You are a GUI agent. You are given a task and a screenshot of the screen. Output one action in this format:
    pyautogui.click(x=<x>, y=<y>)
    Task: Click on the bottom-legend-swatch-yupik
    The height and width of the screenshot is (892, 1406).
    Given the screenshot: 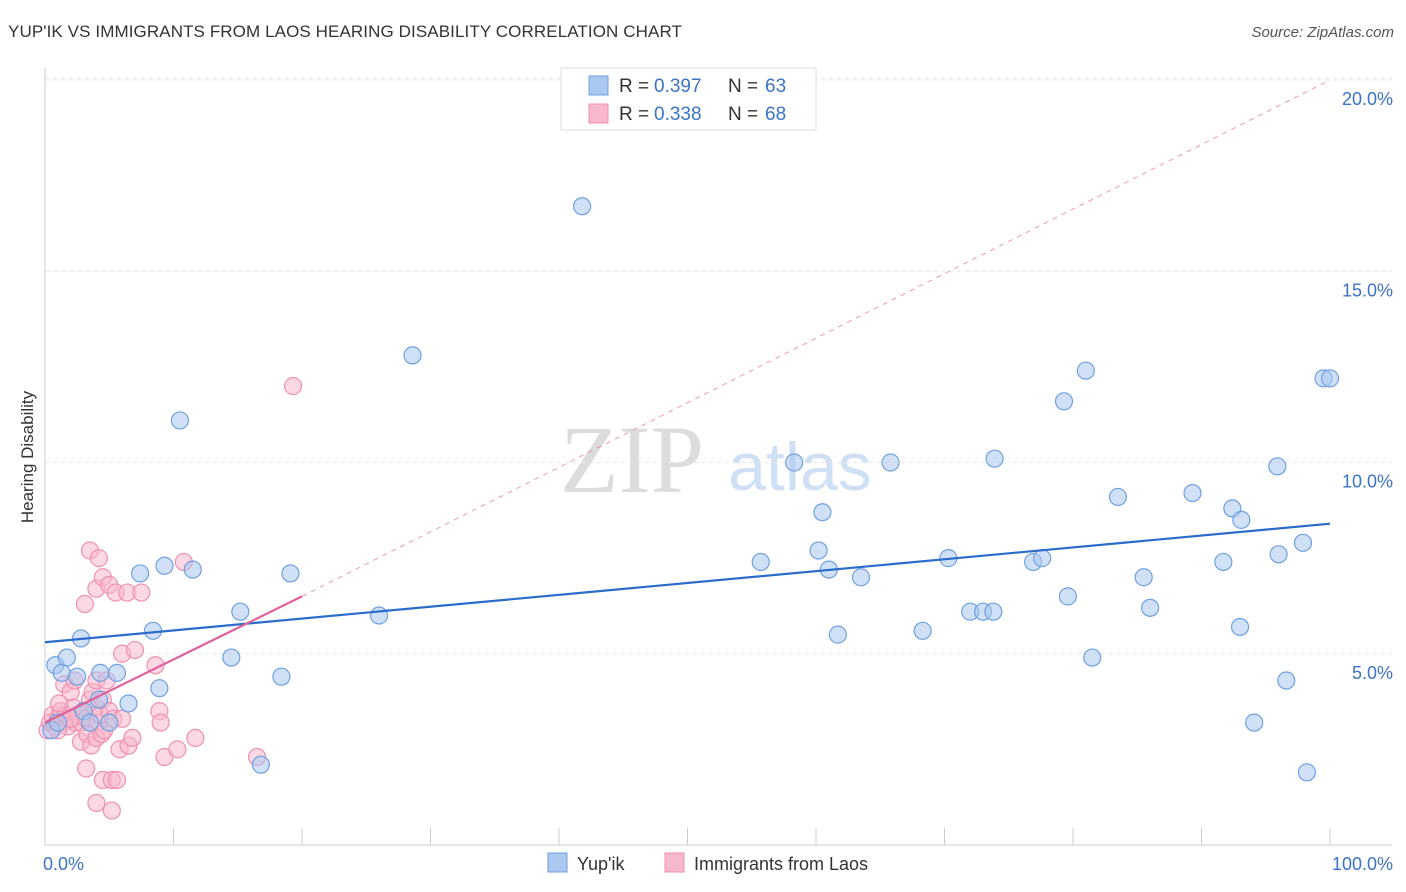 What is the action you would take?
    pyautogui.click(x=557, y=862)
    